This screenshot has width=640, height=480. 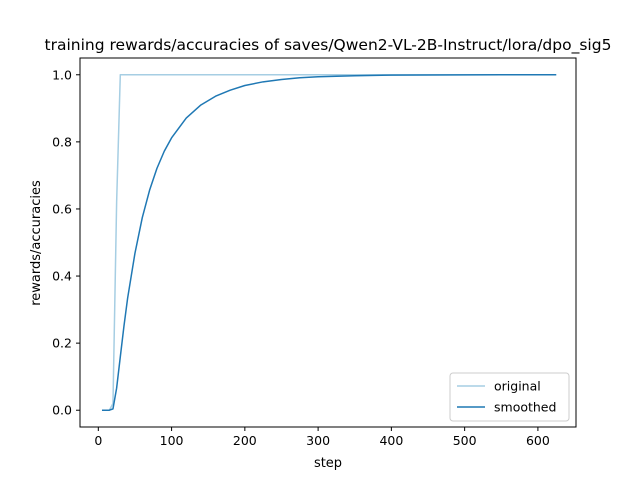 I want to click on x-tick-label: 200, so click(x=245, y=440).